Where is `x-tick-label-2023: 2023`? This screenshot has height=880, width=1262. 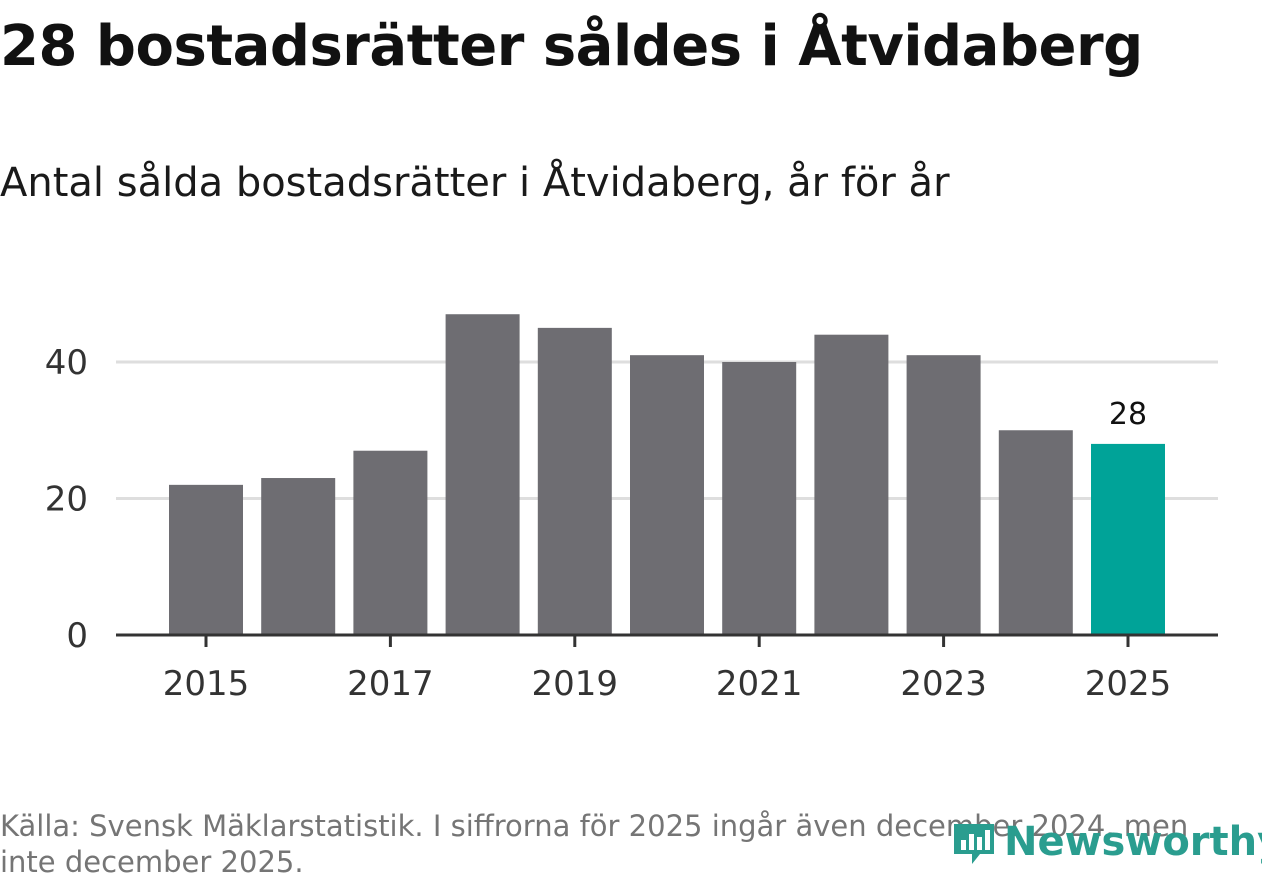 x-tick-label-2023: 2023 is located at coordinates (943, 684).